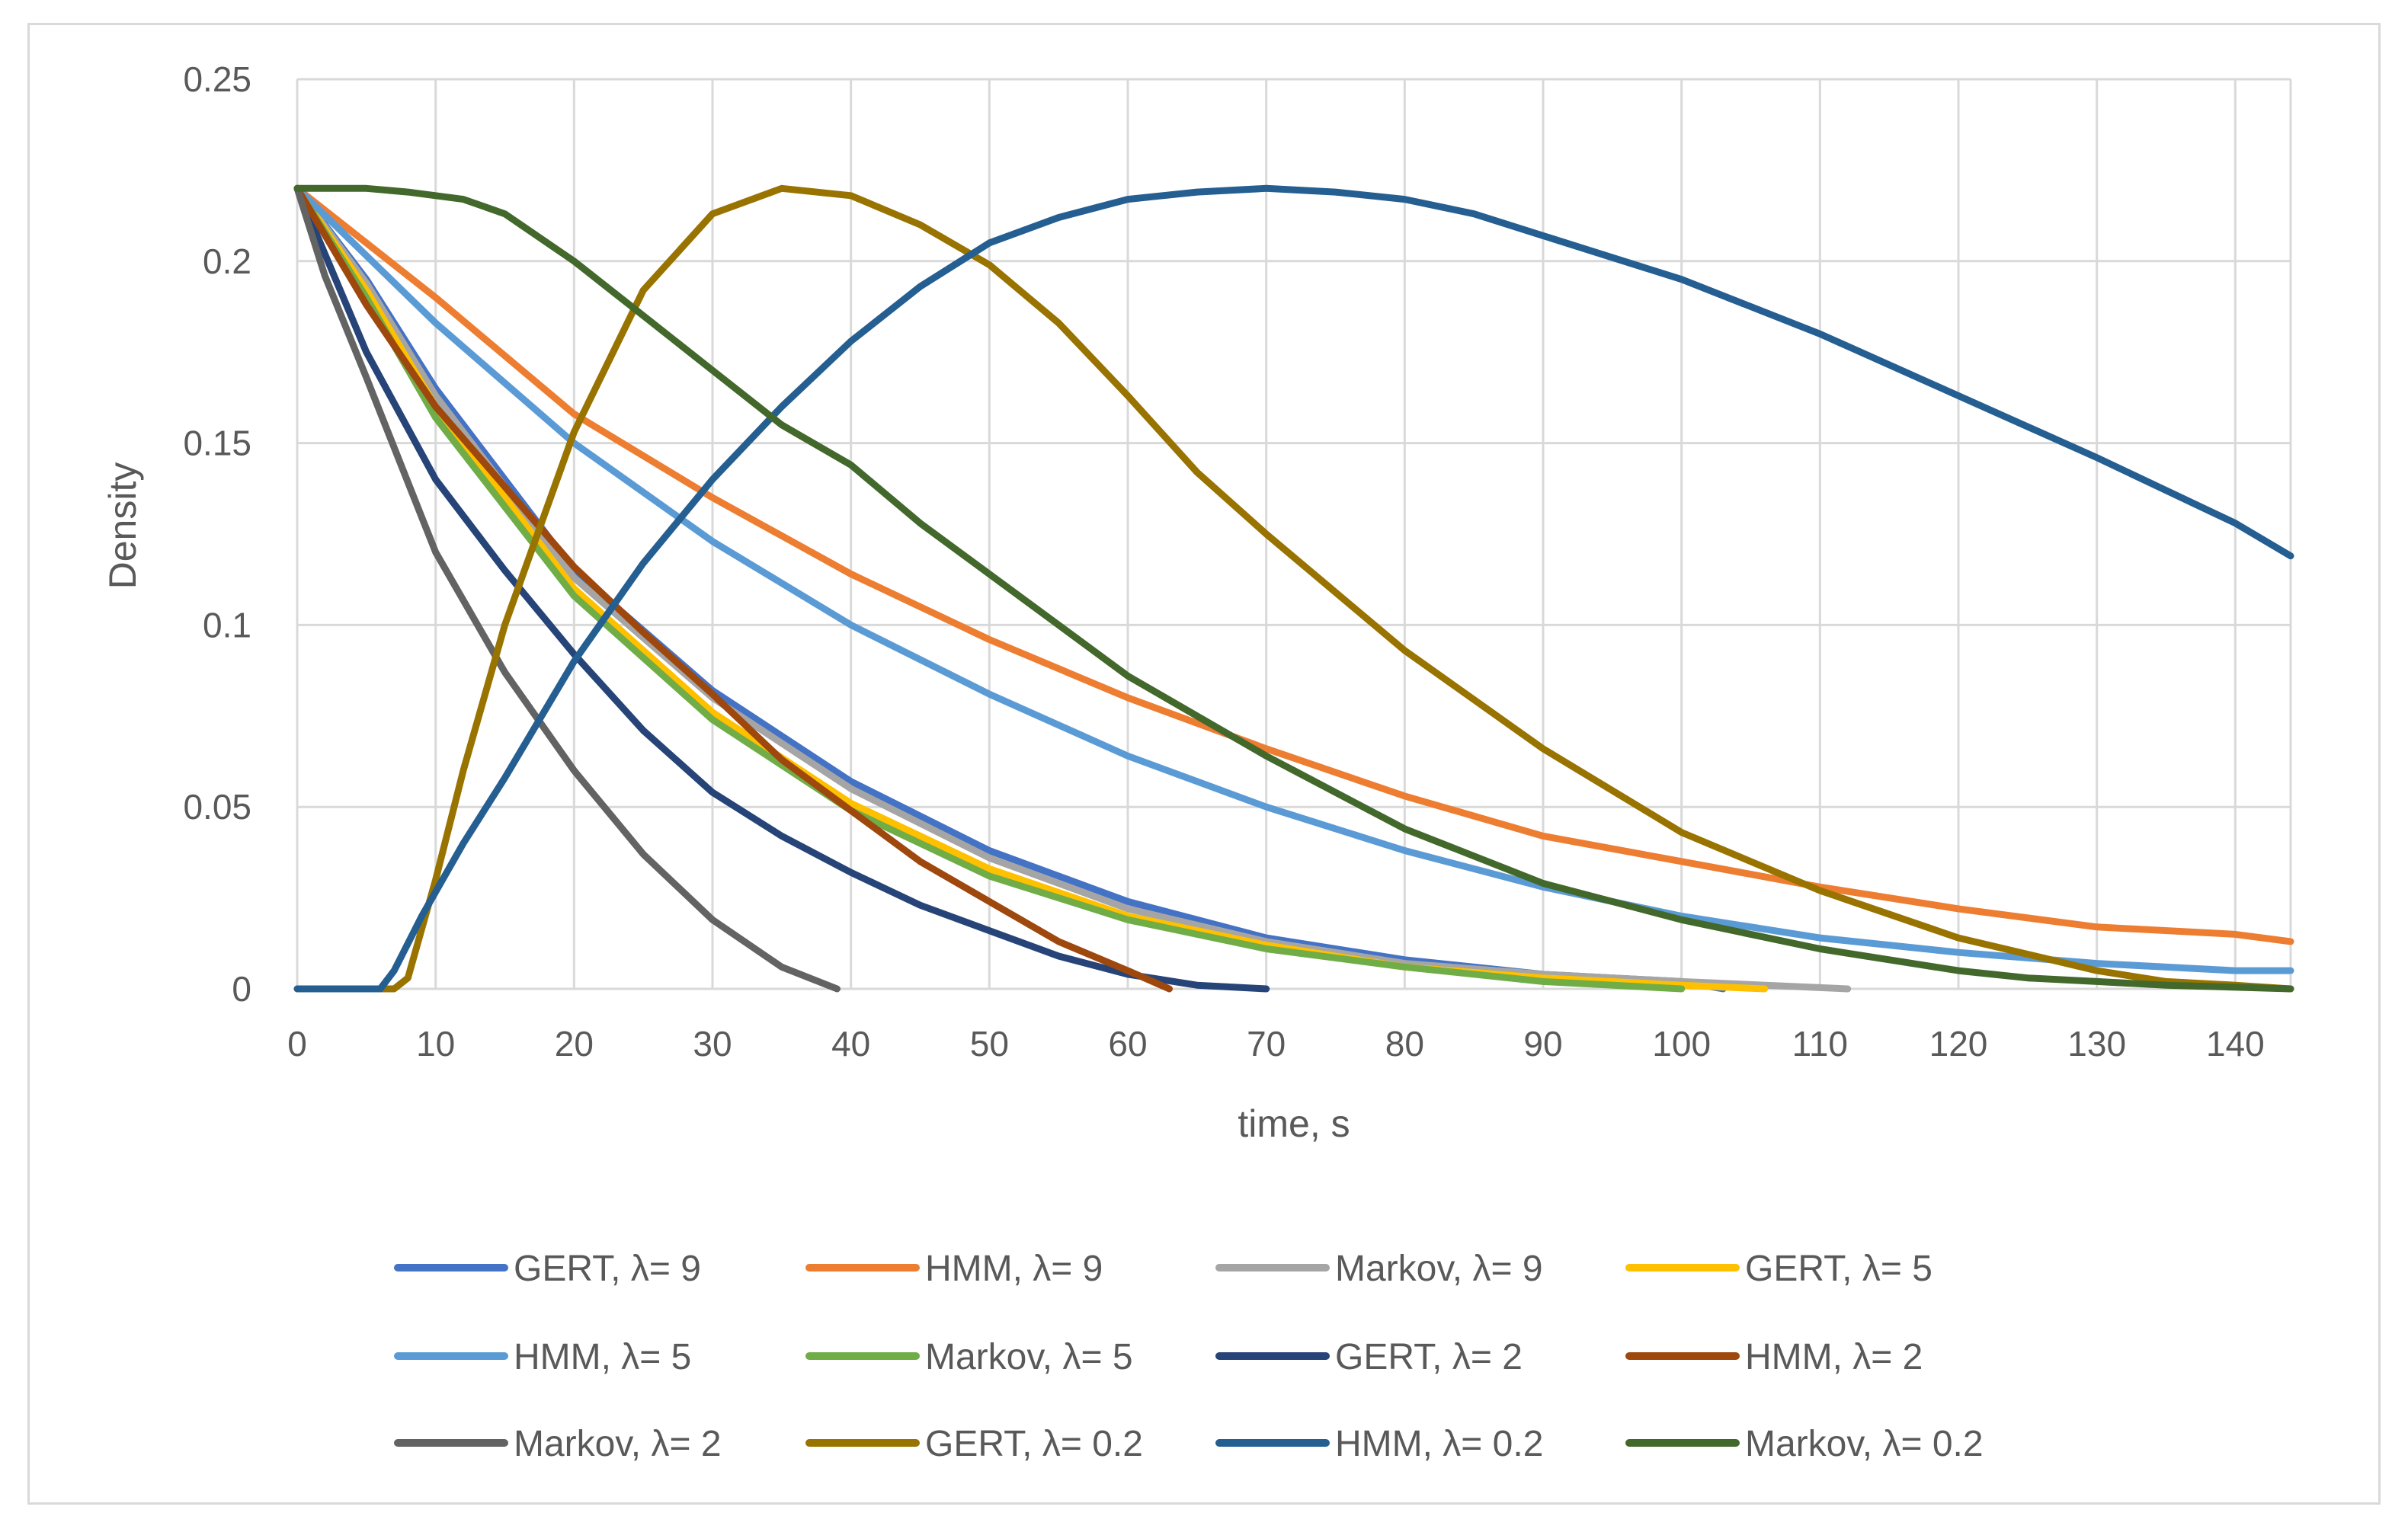  Describe the element at coordinates (1034, 1444) in the screenshot. I see `legend-label: GERT, λ= 0.2` at that location.